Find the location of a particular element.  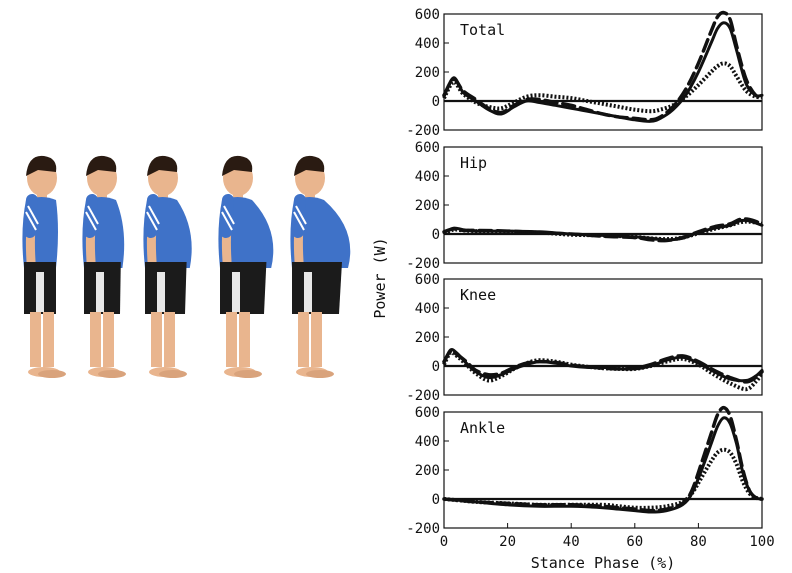

panel-title: Ankle is located at coordinates (482, 428).